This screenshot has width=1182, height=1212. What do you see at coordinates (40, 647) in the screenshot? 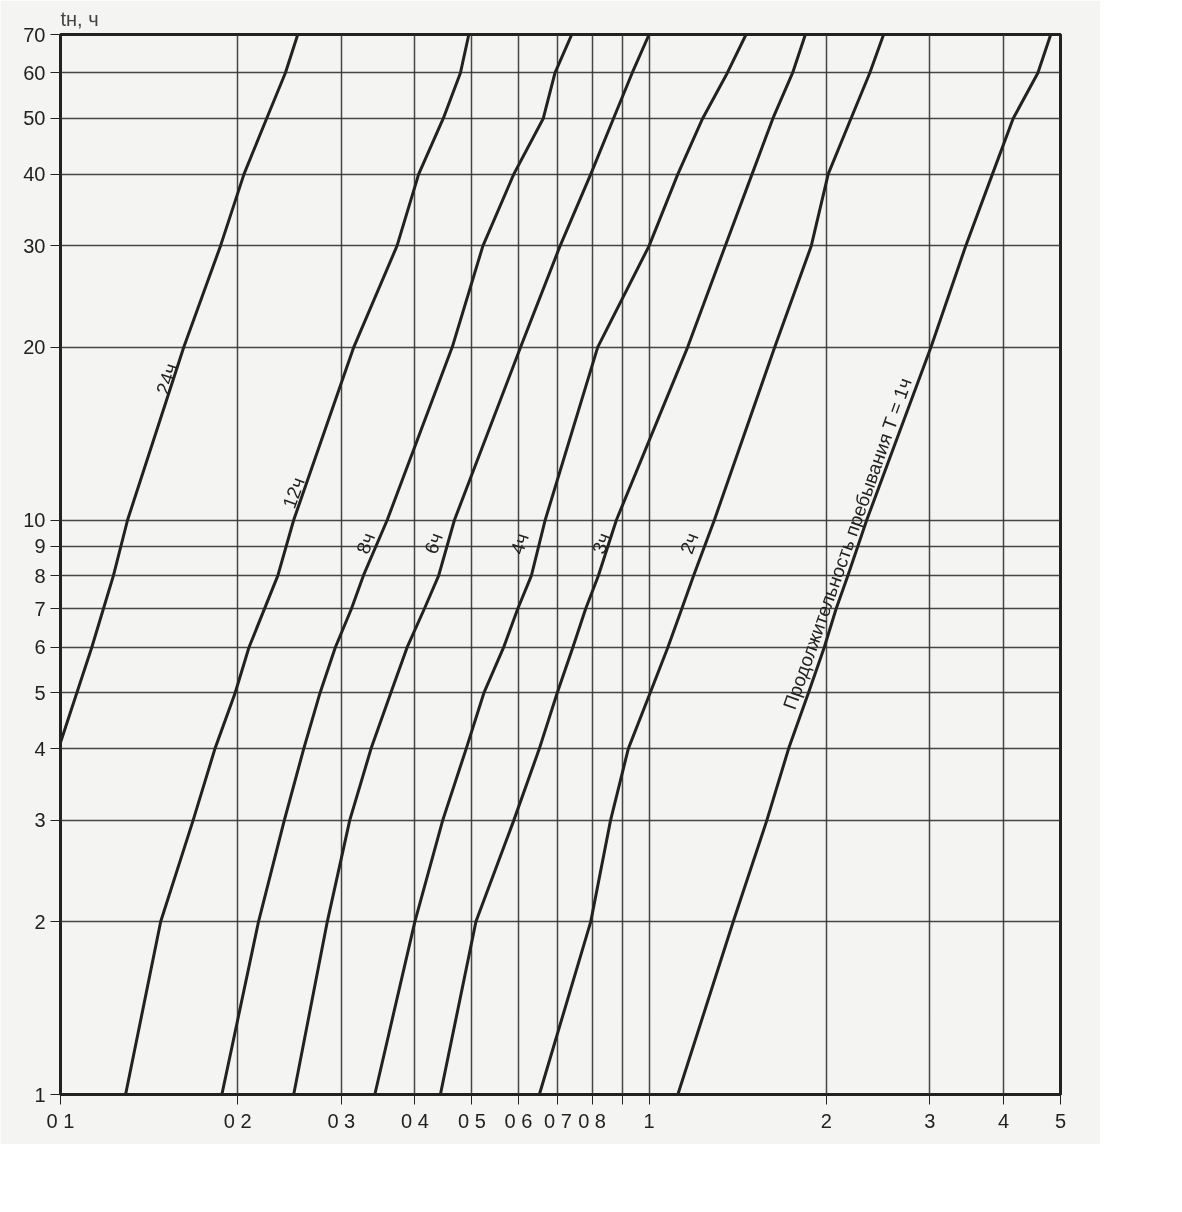
I see `y-tick-label: 6` at bounding box center [40, 647].